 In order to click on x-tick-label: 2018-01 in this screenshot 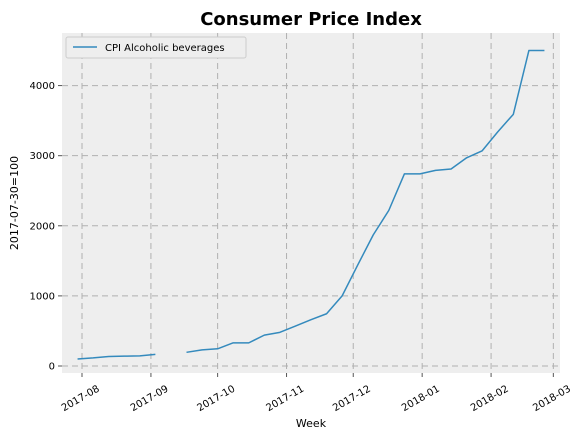, I will do `click(421, 399)`.